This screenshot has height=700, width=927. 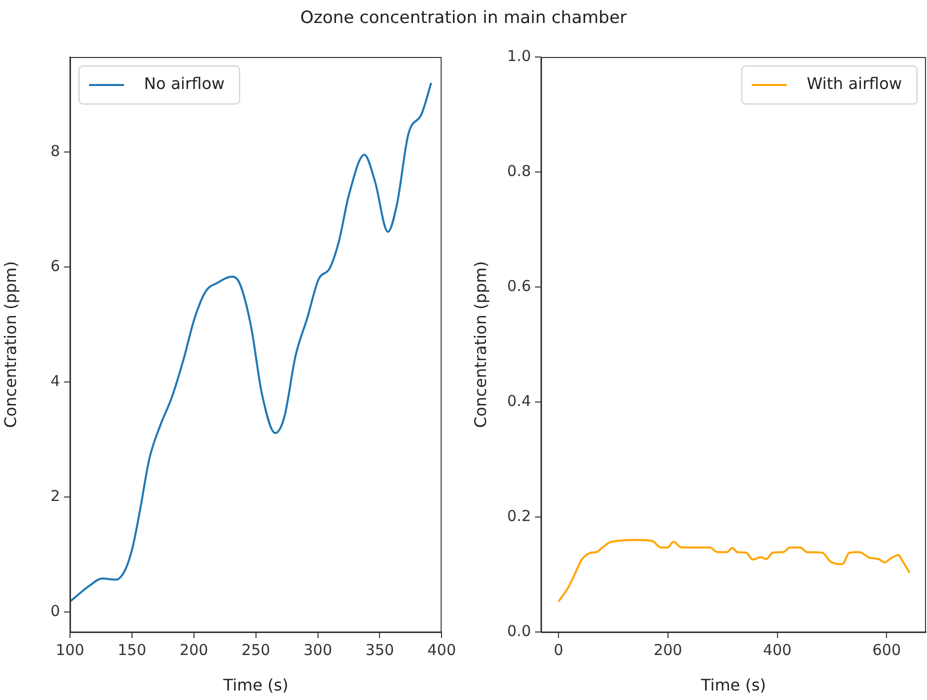 I want to click on line-series, so click(x=734, y=571).